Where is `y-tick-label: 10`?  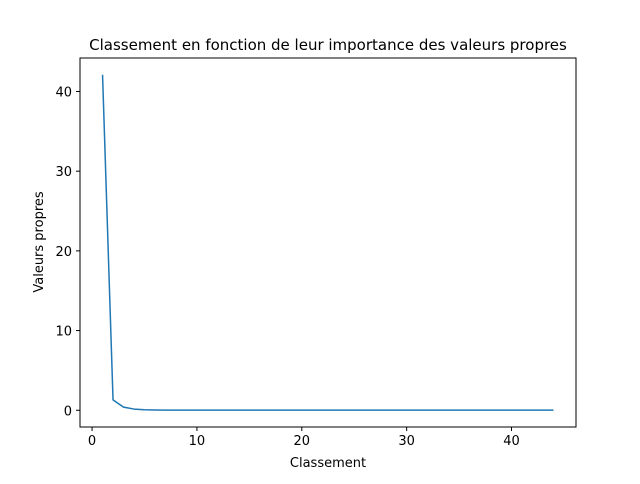 y-tick-label: 10 is located at coordinates (63, 332).